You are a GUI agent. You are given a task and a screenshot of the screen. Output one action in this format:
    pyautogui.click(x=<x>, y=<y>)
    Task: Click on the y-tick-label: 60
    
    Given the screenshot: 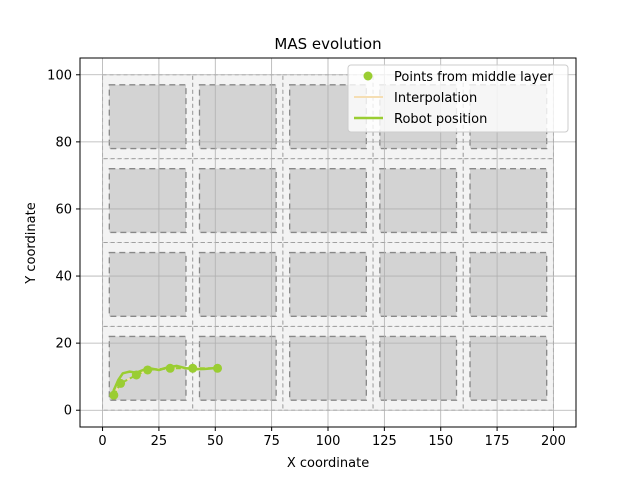 What is the action you would take?
    pyautogui.click(x=63, y=209)
    